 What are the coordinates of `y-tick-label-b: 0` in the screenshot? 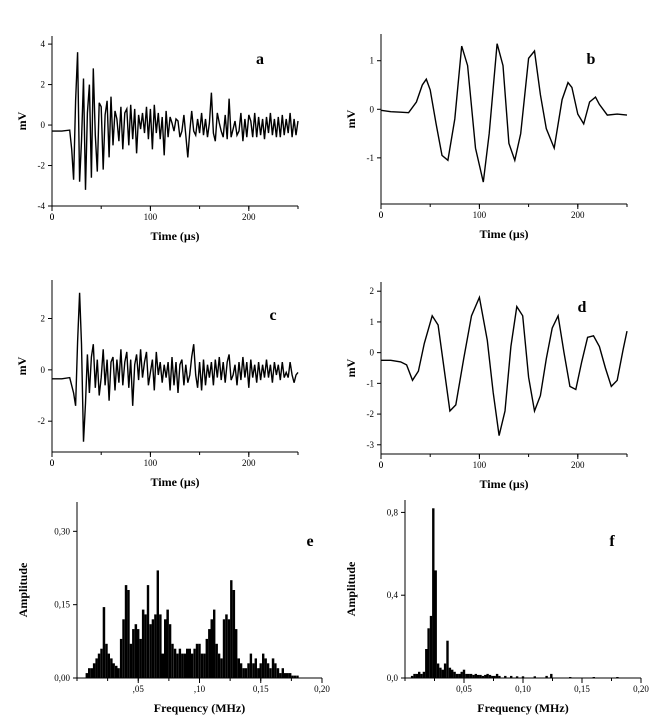 It's located at (372, 109).